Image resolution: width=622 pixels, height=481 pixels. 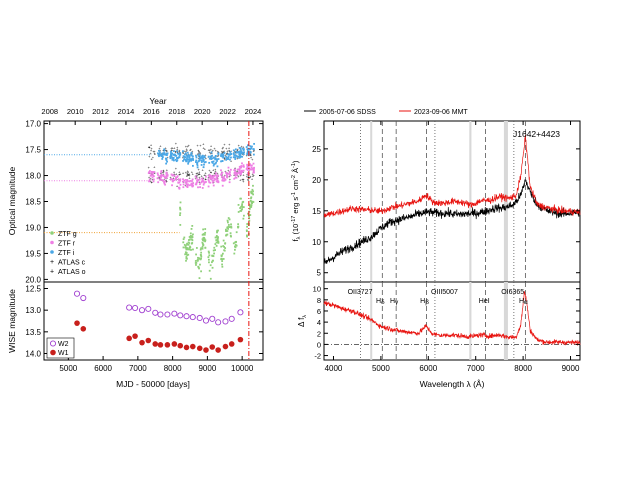 I want to click on ylabel-exp2: -1, so click(x=294, y=194).